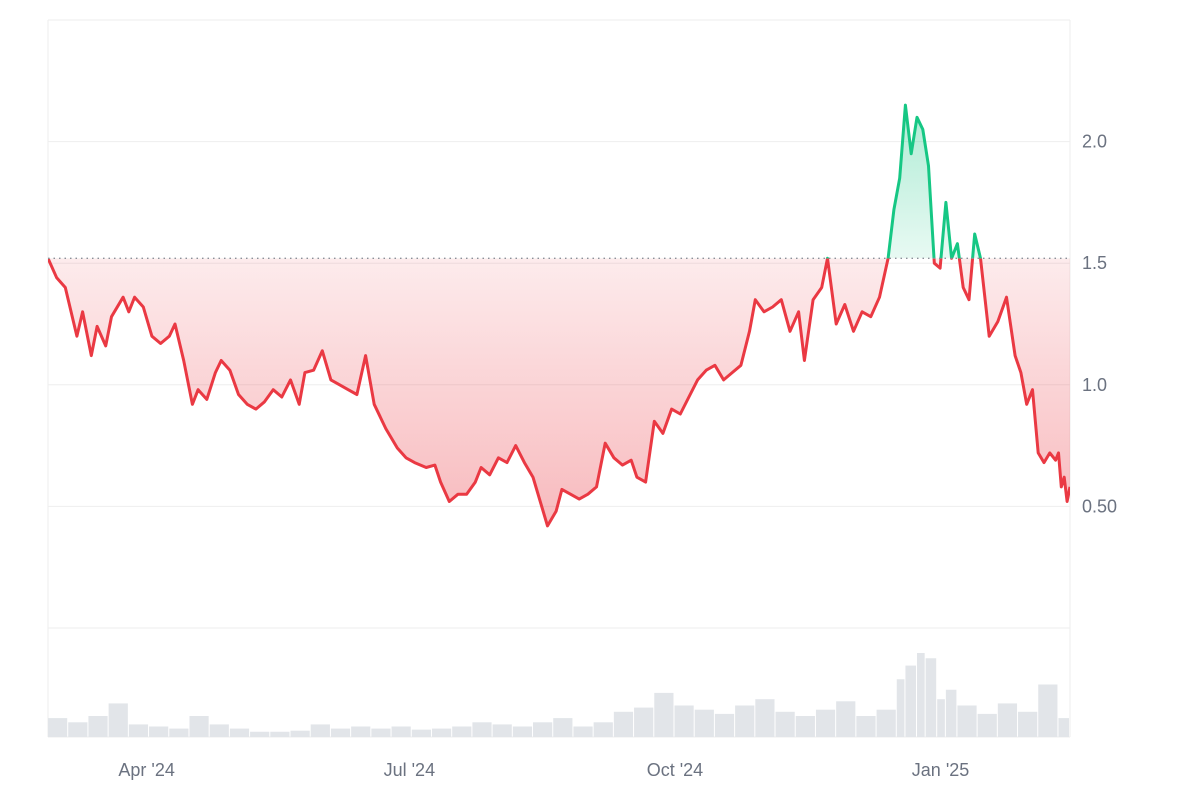  I want to click on y-tick-label: 0.50, so click(1099, 506).